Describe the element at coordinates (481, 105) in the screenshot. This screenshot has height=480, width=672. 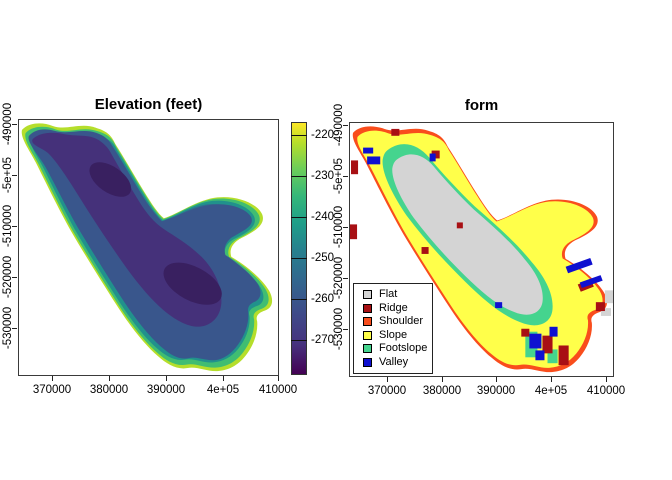
I see `form-title: form` at that location.